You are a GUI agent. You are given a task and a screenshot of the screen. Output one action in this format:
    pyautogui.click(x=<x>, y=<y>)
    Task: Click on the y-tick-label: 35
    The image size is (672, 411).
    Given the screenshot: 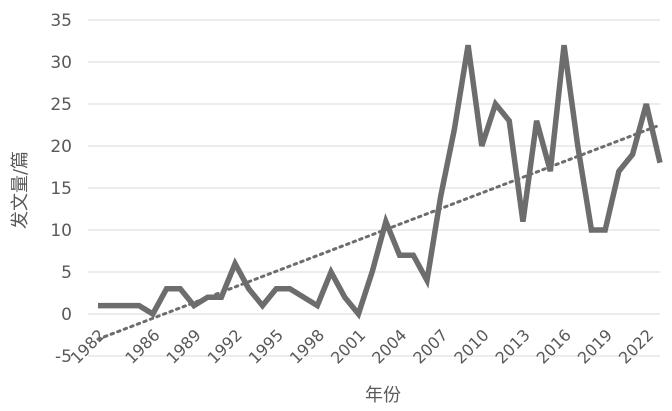 What is the action you would take?
    pyautogui.click(x=61, y=21)
    